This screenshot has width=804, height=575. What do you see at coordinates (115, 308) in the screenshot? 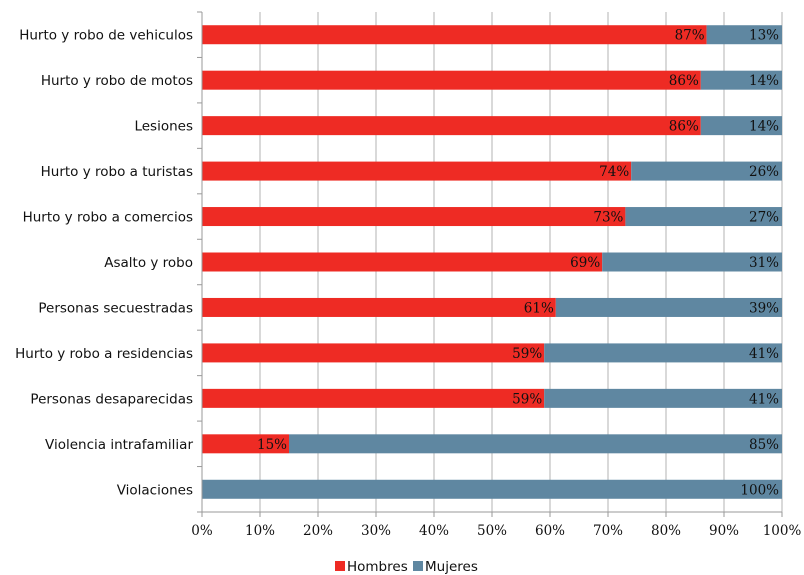
I see `category-label: Personas secuestradas` at bounding box center [115, 308].